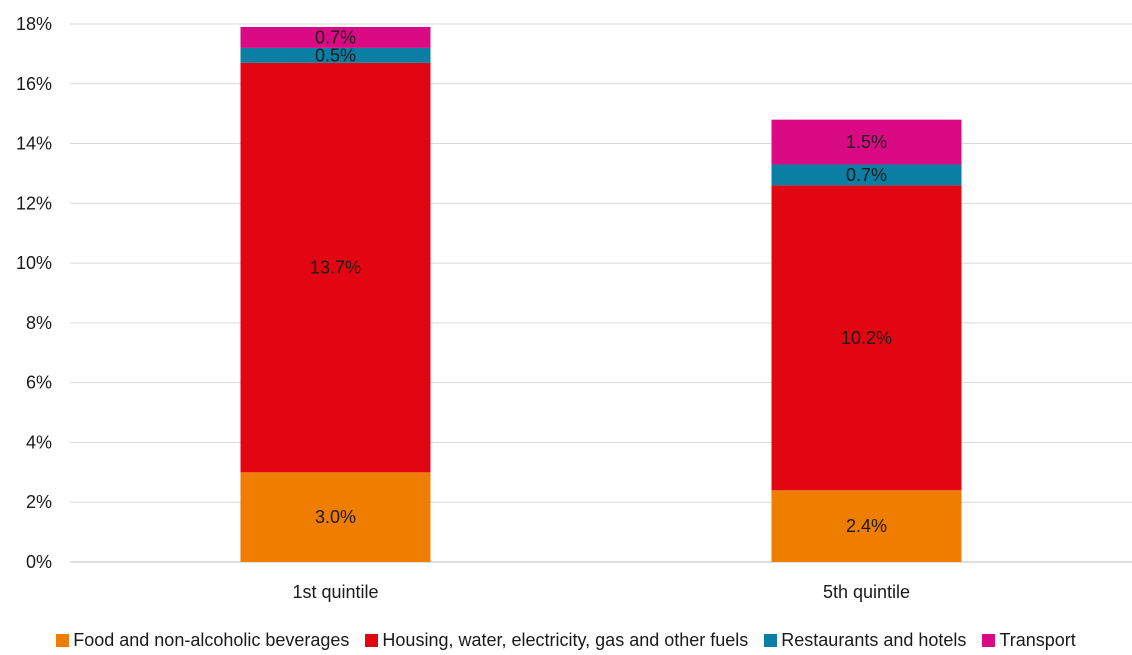  Describe the element at coordinates (1037, 639) in the screenshot. I see `legend-label: Transport` at that location.